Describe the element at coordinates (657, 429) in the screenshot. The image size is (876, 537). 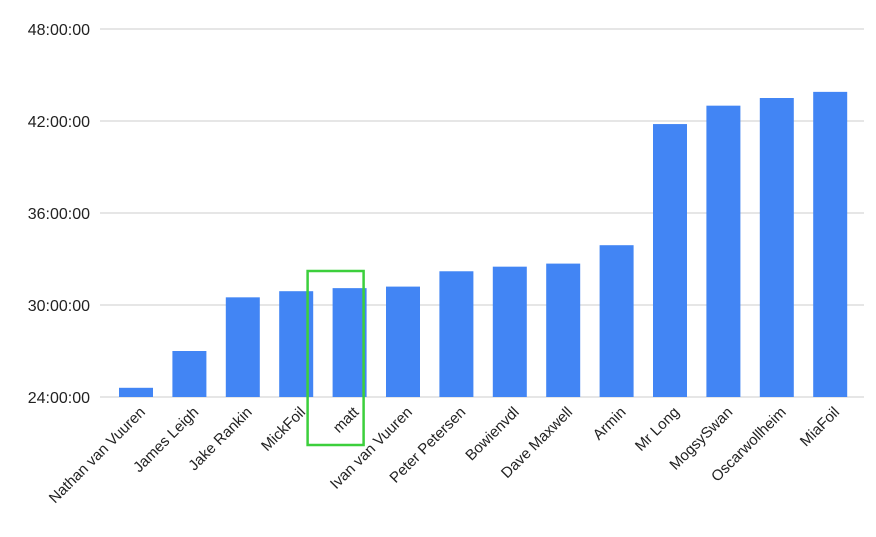
I see `x-tick-label: Mr Long` at that location.